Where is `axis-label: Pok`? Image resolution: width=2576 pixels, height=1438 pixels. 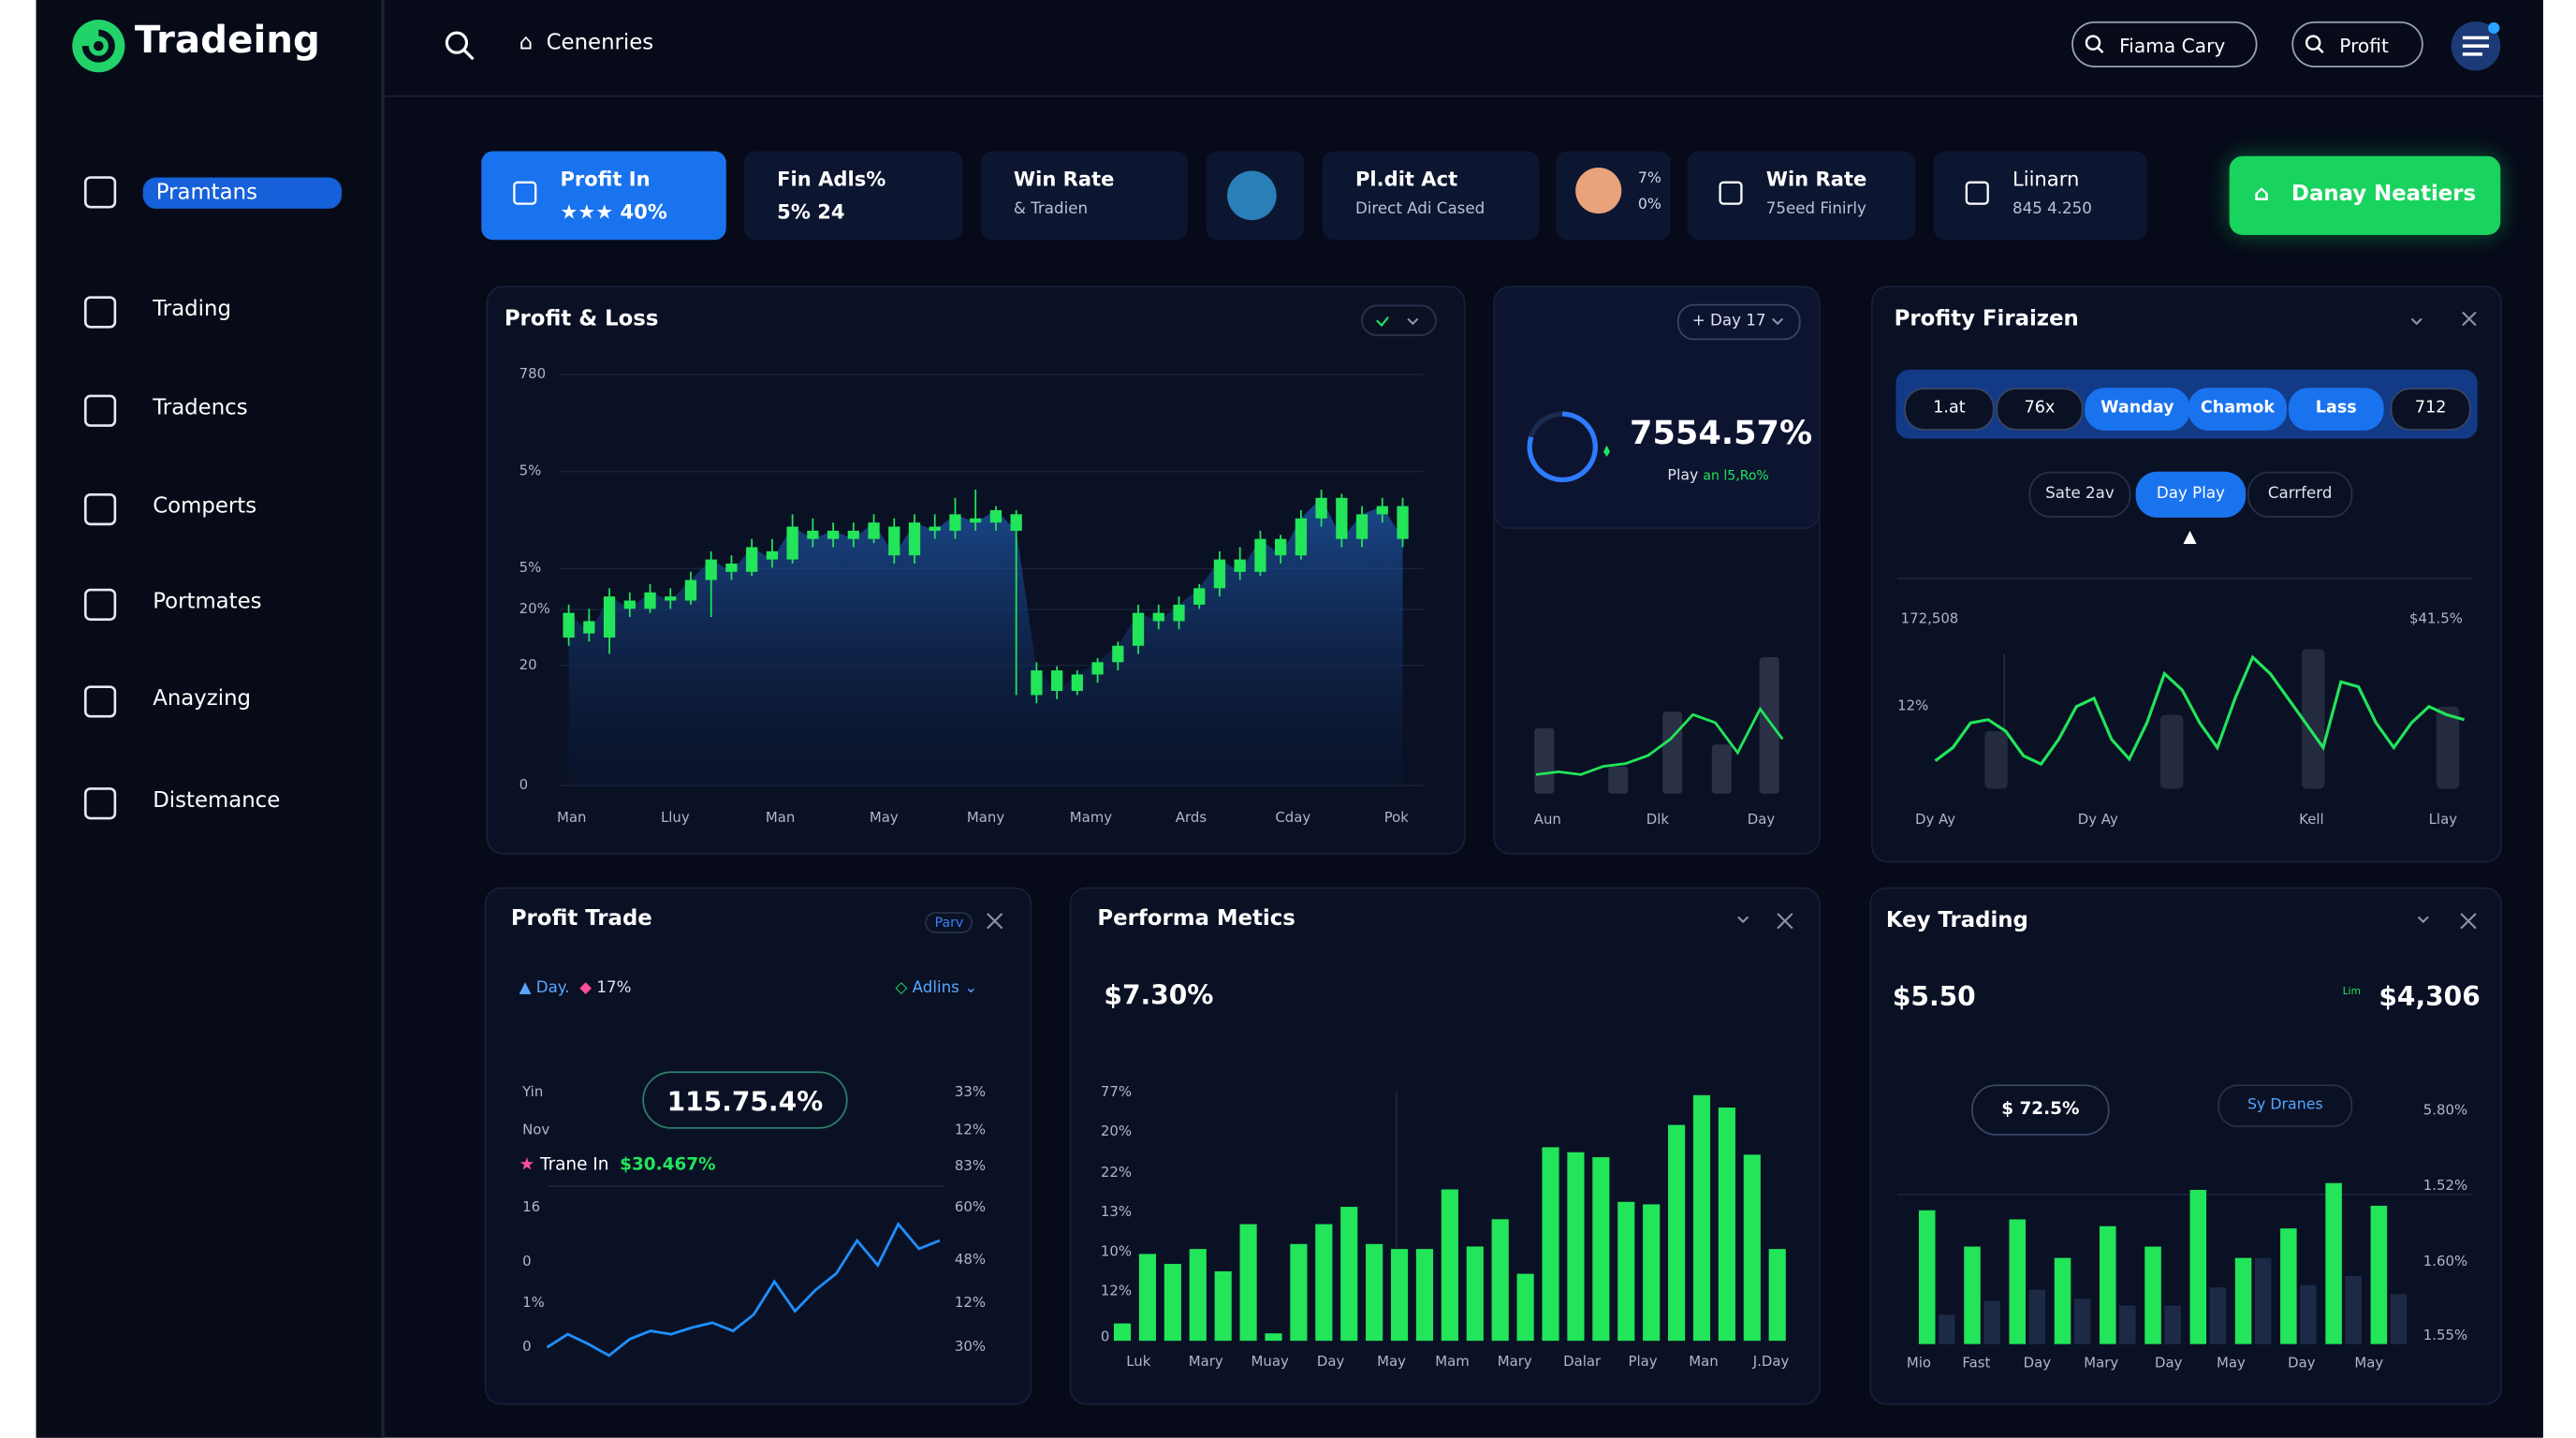 axis-label: Pok is located at coordinates (1397, 817).